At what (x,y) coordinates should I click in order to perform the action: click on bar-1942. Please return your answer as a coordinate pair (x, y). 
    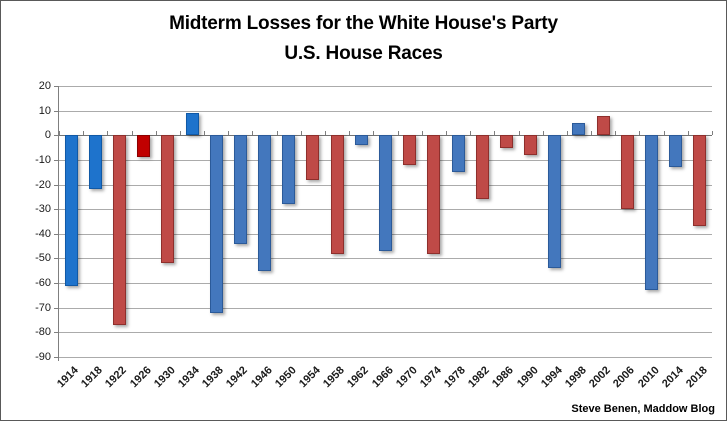
    Looking at the image, I should click on (240, 189).